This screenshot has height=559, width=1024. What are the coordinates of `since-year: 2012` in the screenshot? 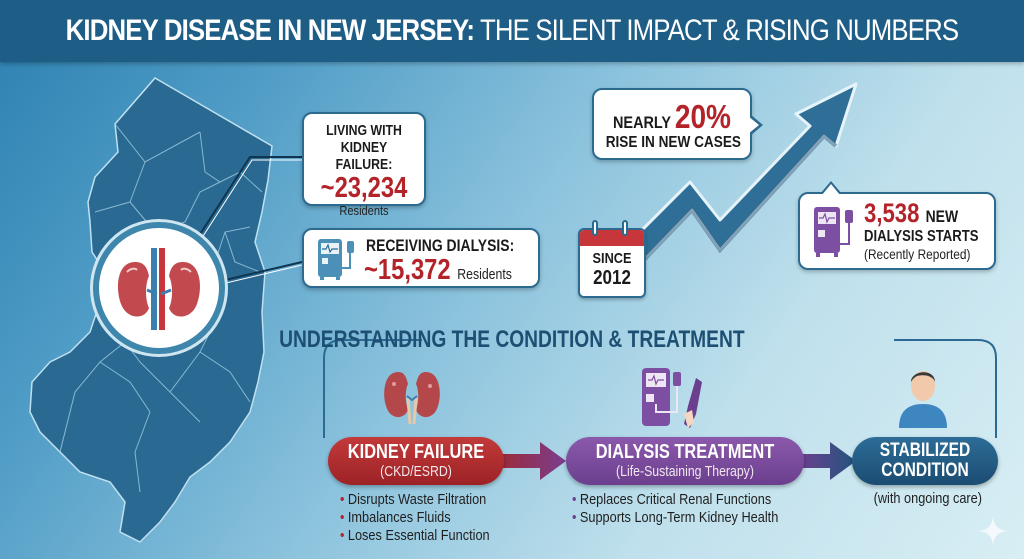 It's located at (612, 278).